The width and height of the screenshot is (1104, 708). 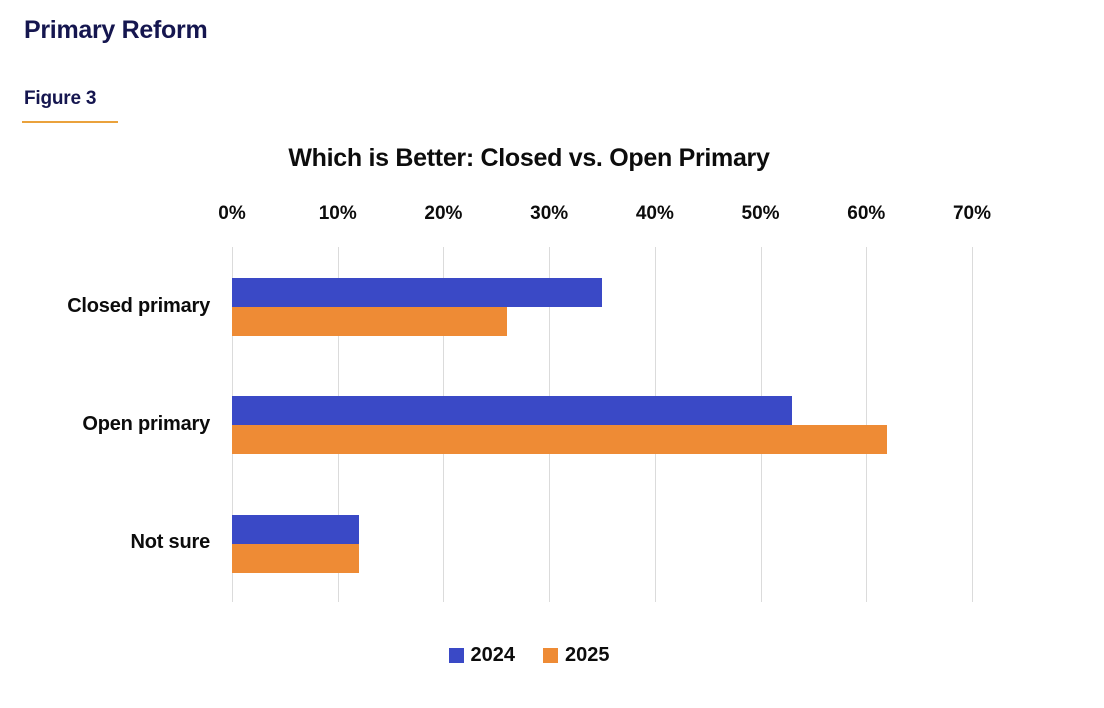 I want to click on bar-2025-closed-primary, so click(x=369, y=321).